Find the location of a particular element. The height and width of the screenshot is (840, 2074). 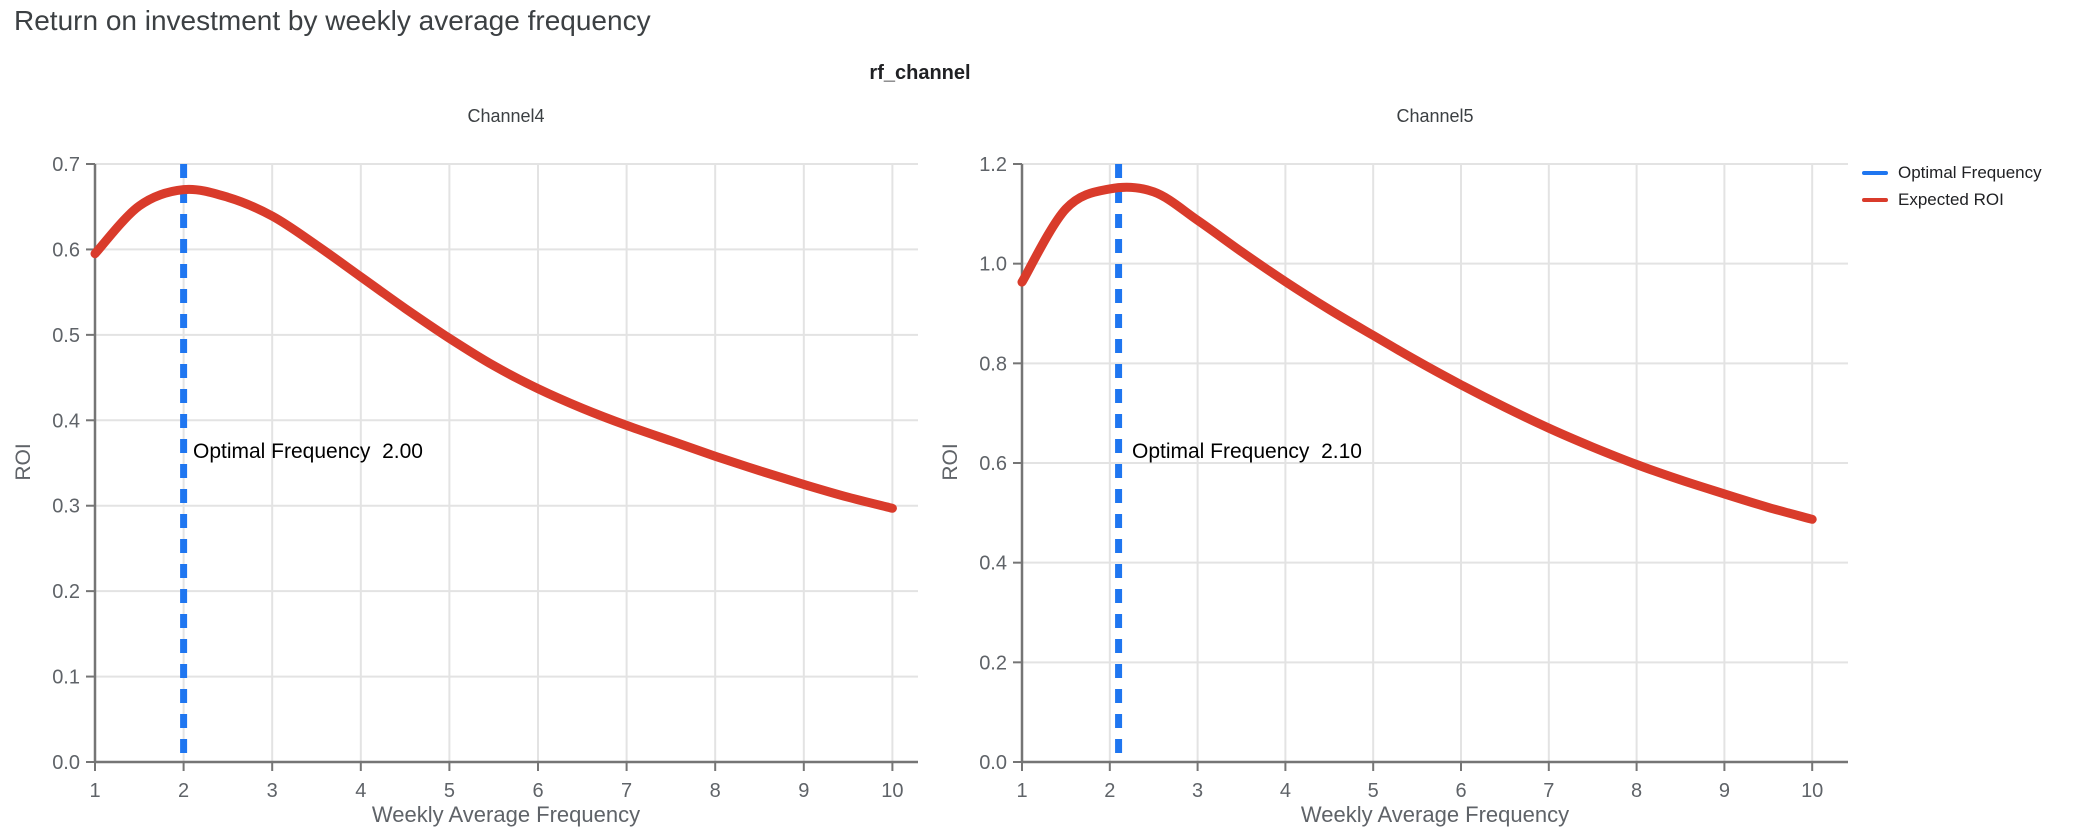

expected-roi-line-icon is located at coordinates (1875, 199).